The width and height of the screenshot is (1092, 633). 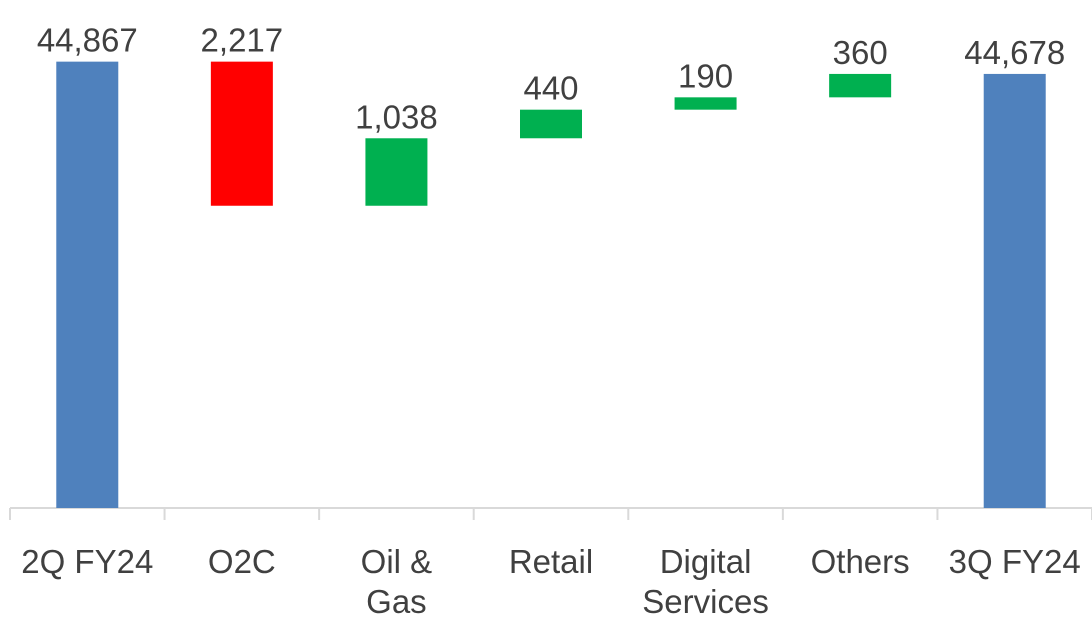 I want to click on x-tick-label: Digital Services, so click(x=705, y=581).